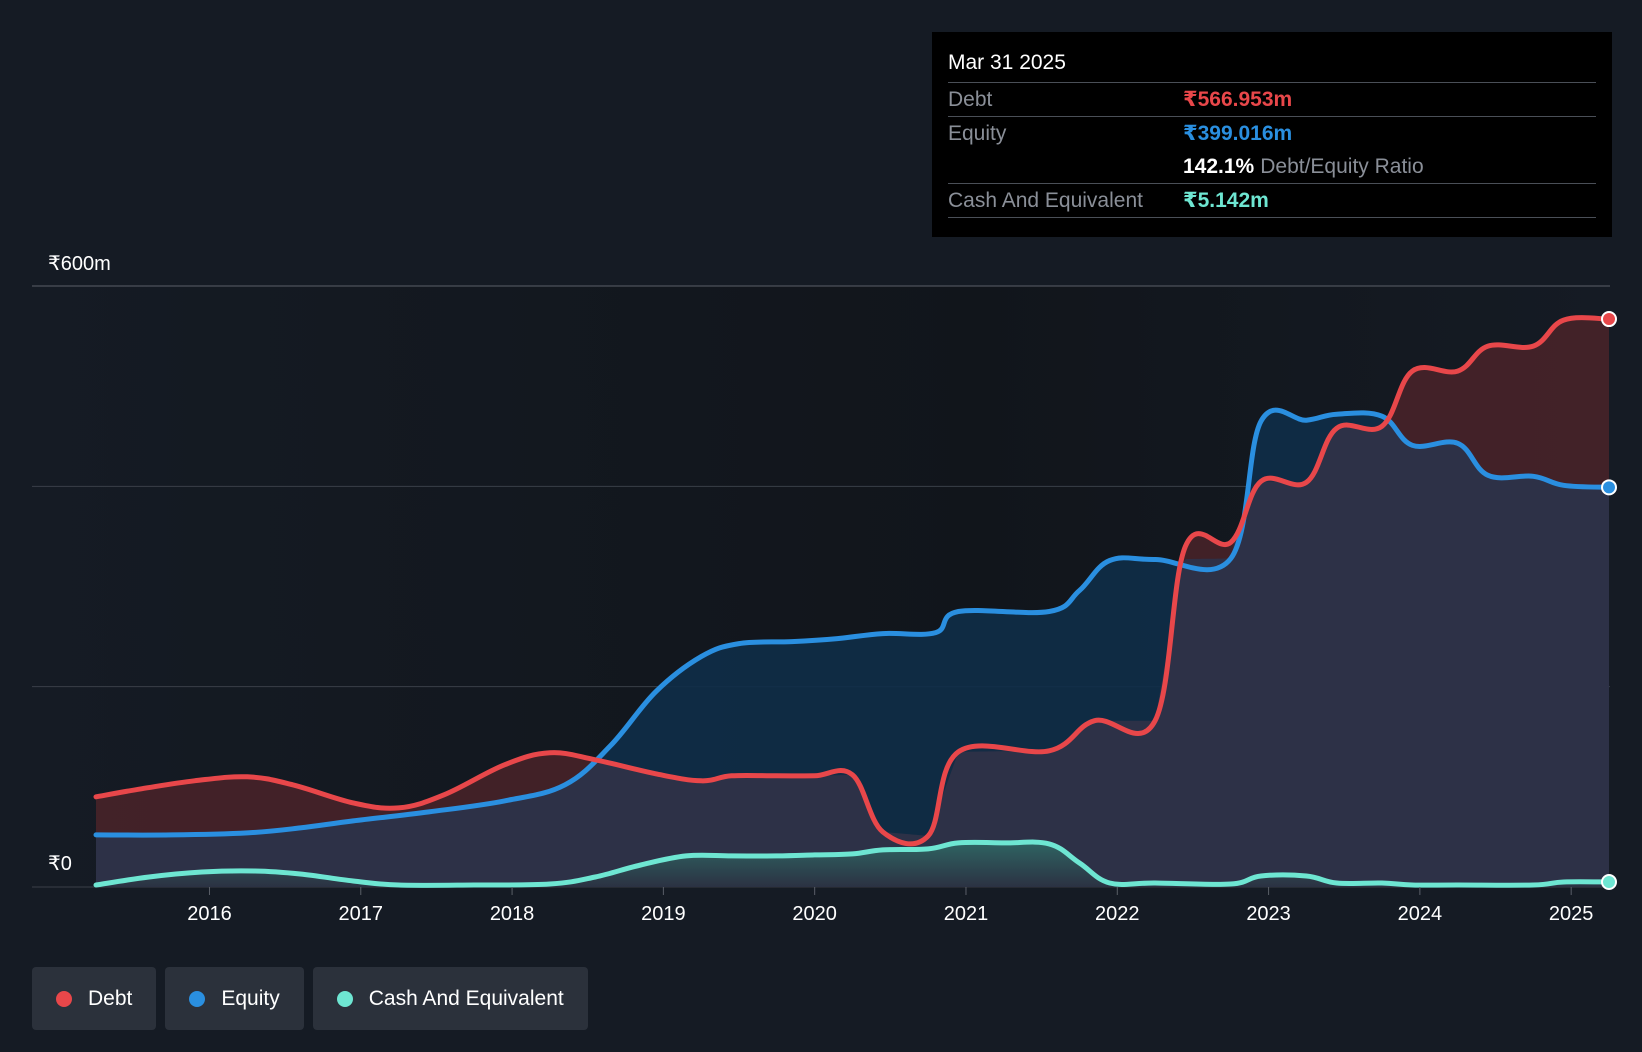 The width and height of the screenshot is (1642, 1052). Describe the element at coordinates (1226, 200) in the screenshot. I see `tooltip-cash-value: ₹5.142m` at that location.